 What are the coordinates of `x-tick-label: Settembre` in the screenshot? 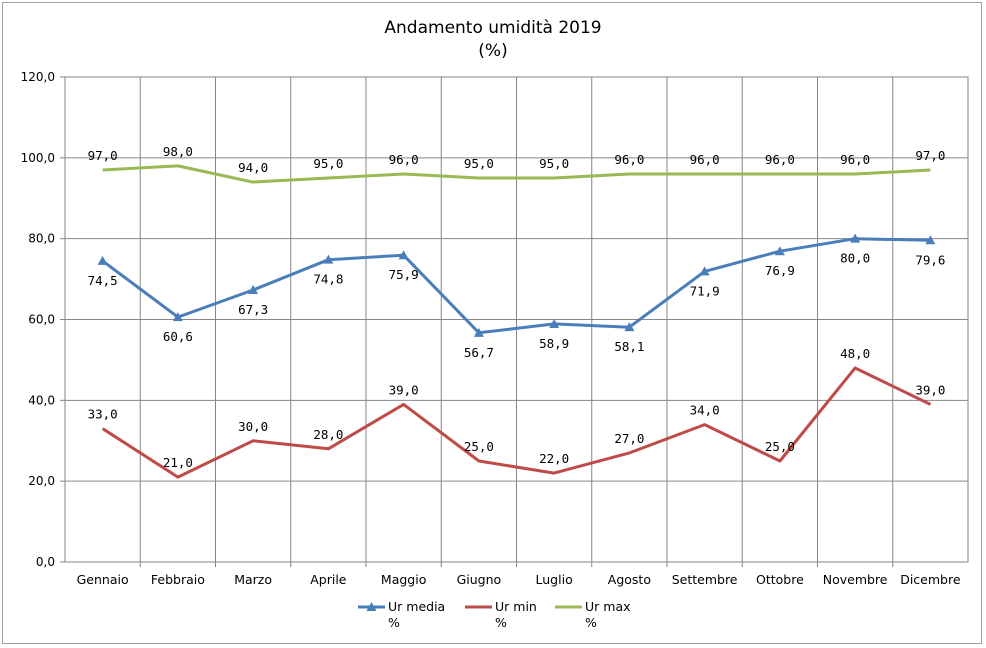 It's located at (705, 579).